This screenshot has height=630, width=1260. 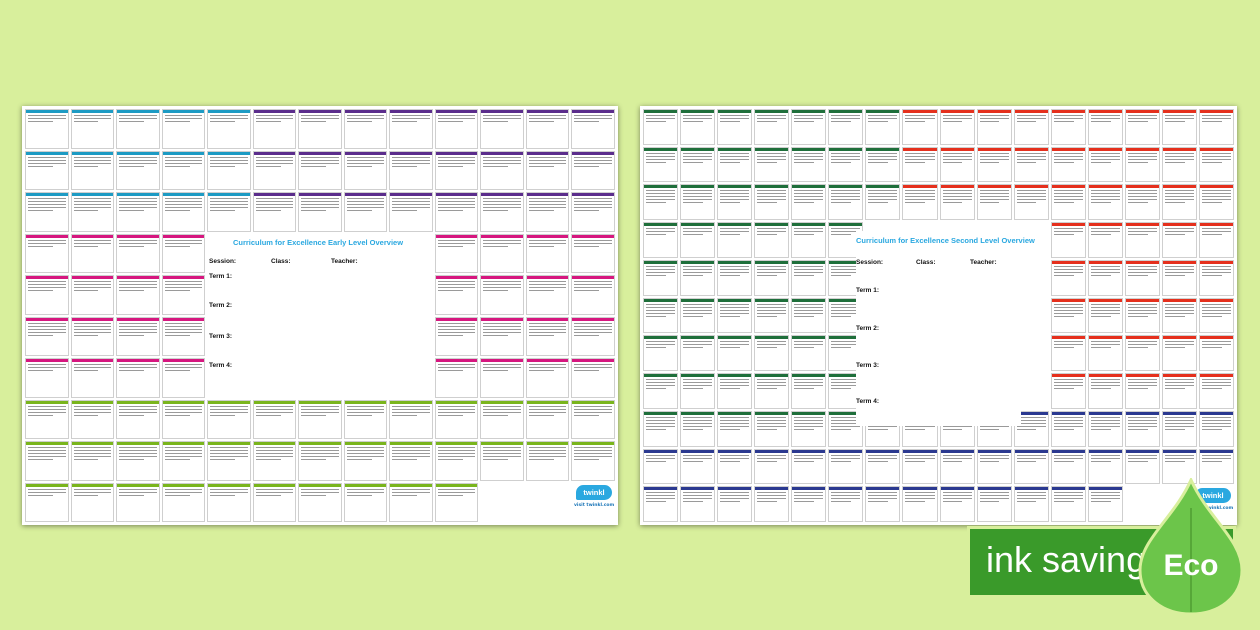 What do you see at coordinates (926, 262) in the screenshot?
I see `second-class-label: Class:` at bounding box center [926, 262].